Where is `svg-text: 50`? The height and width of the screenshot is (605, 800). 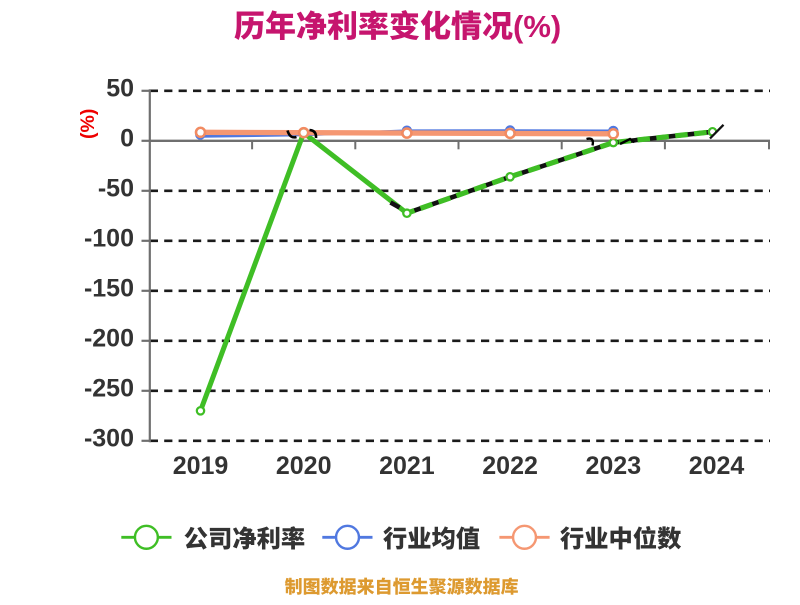
svg-text: 50 is located at coordinates (120, 89).